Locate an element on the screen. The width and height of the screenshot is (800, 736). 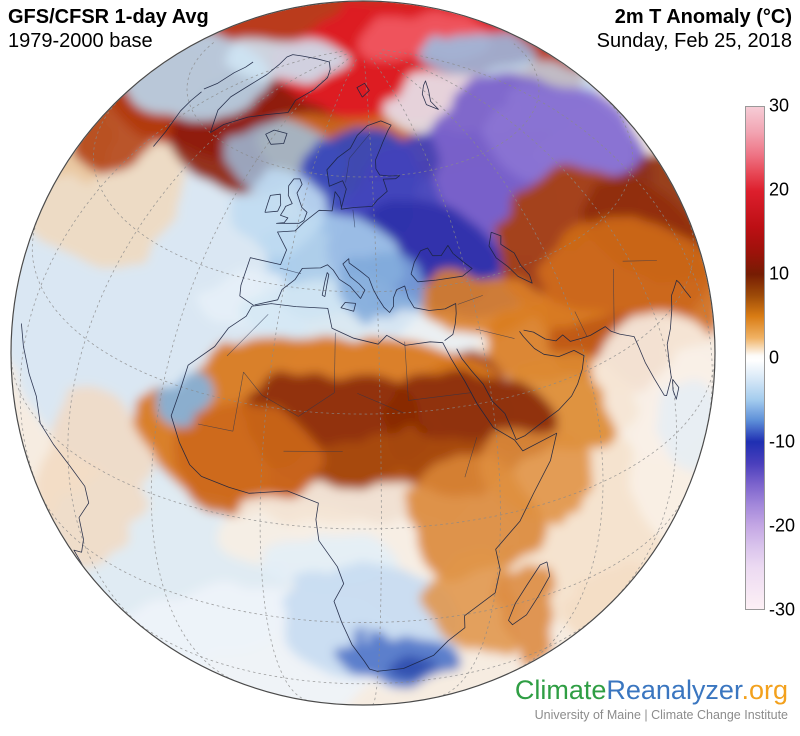
baseline-subtitle: 1979-2000 base is located at coordinates (80, 41).